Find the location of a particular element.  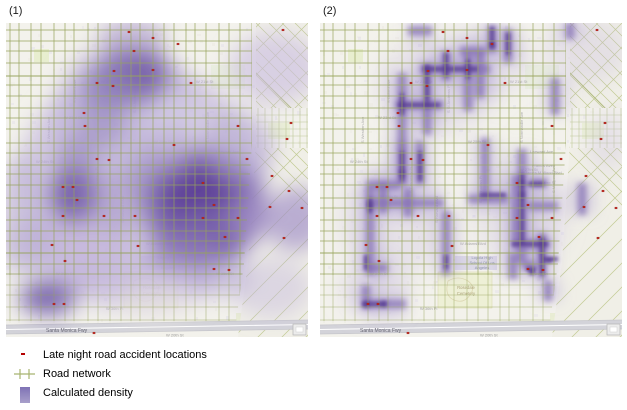

svg-text: Leeward Ave is located at coordinates (542, 151).